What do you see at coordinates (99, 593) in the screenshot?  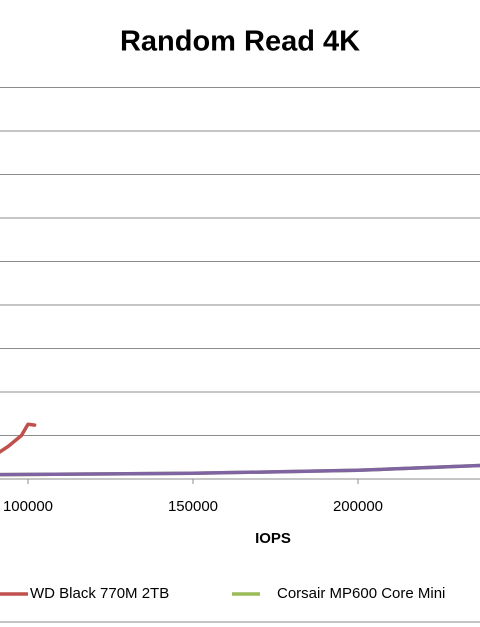 I see `legend-label: WD Black 770M 2TB` at bounding box center [99, 593].